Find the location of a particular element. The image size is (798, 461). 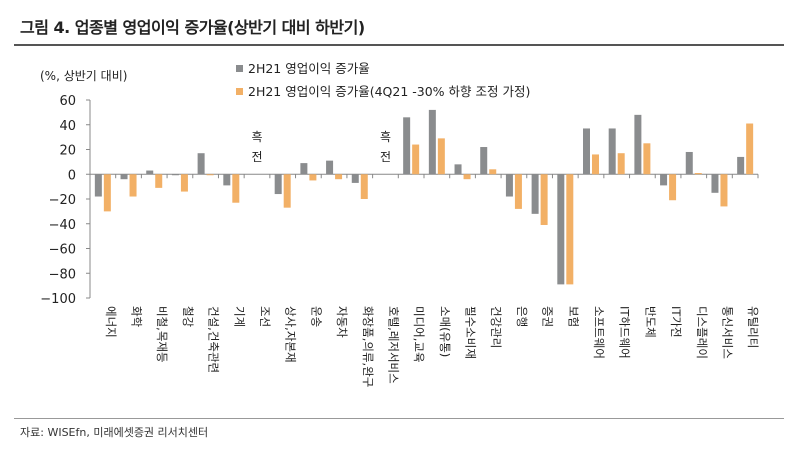

x-tick-label: 자동차 is located at coordinates (342, 322).